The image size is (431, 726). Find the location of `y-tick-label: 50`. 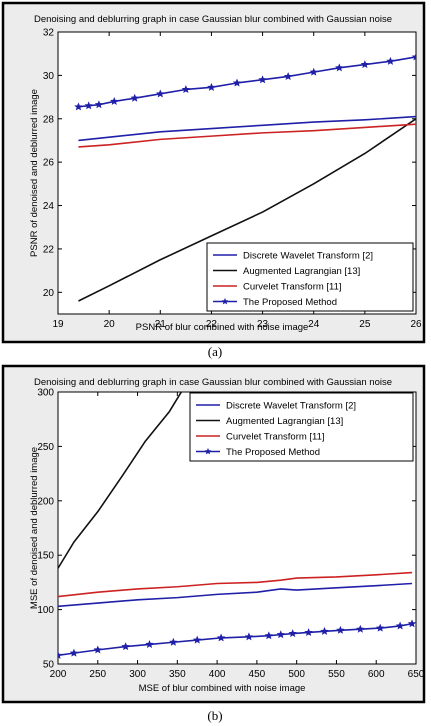

y-tick-label: 50 is located at coordinates (49, 665).